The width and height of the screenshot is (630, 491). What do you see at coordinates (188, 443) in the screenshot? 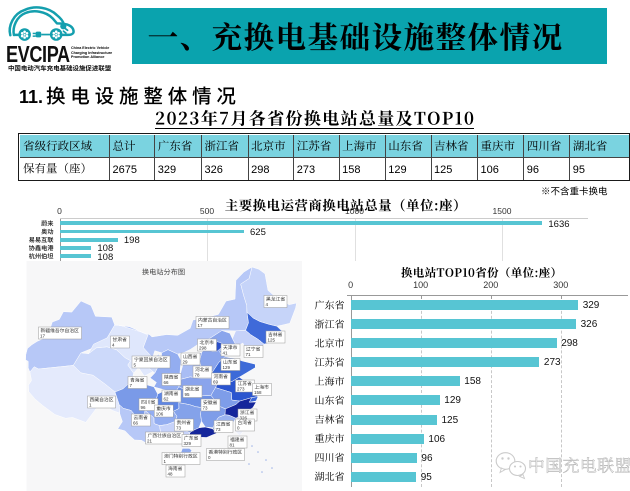
I see `svg-text: 329` at bounding box center [188, 443].